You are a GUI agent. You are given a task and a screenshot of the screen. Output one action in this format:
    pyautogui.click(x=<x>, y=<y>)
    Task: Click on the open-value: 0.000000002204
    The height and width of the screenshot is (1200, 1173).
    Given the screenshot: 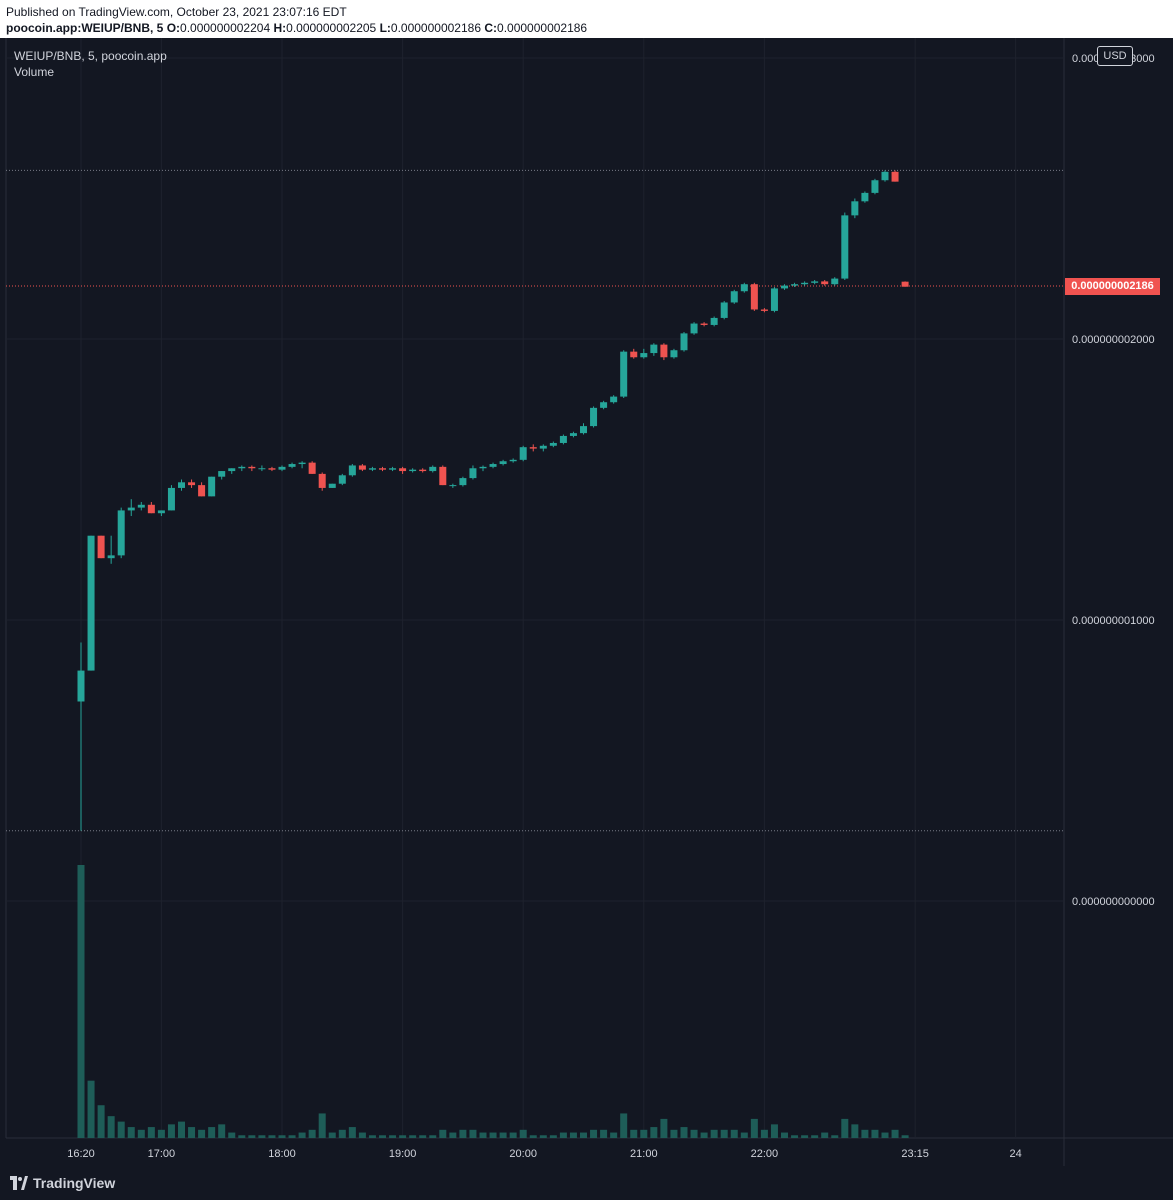 What is the action you would take?
    pyautogui.click(x=225, y=28)
    